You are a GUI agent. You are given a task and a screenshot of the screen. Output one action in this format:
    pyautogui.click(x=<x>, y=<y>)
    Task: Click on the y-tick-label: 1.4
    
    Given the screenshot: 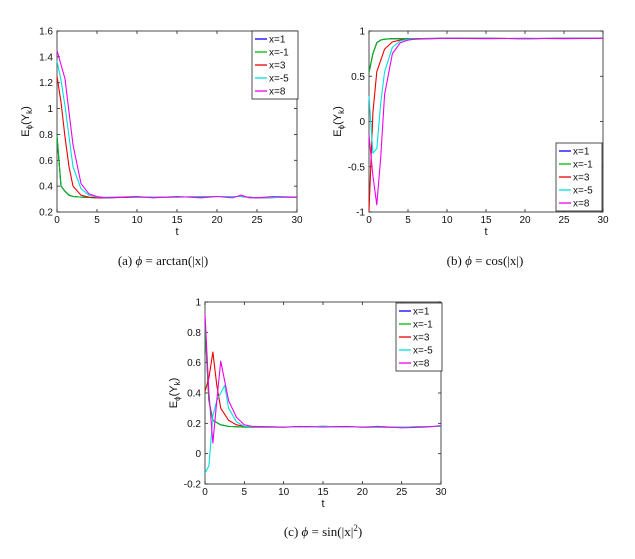 What is the action you would take?
    pyautogui.click(x=46, y=57)
    